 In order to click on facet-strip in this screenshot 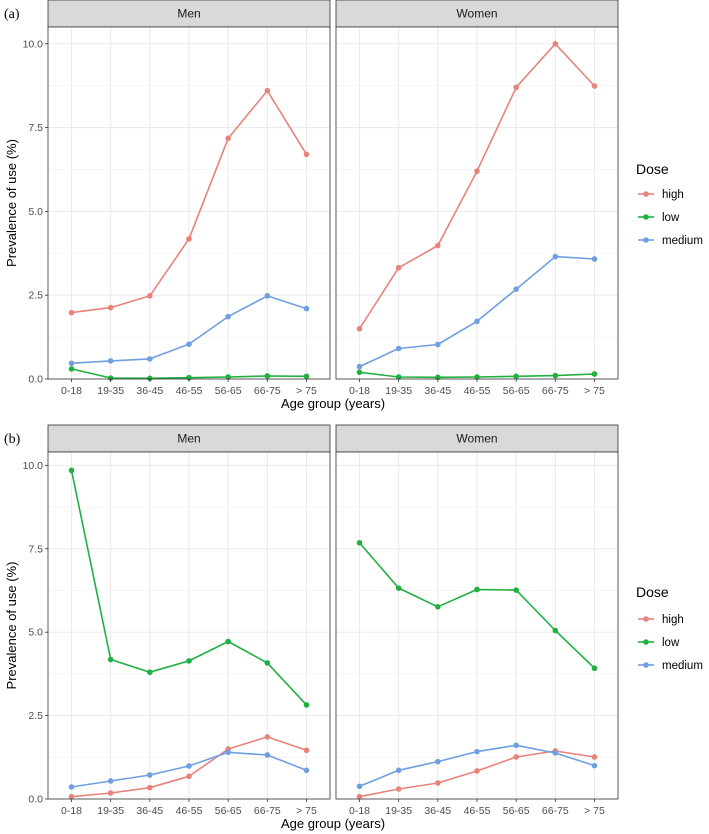, I will do `click(477, 14)`.